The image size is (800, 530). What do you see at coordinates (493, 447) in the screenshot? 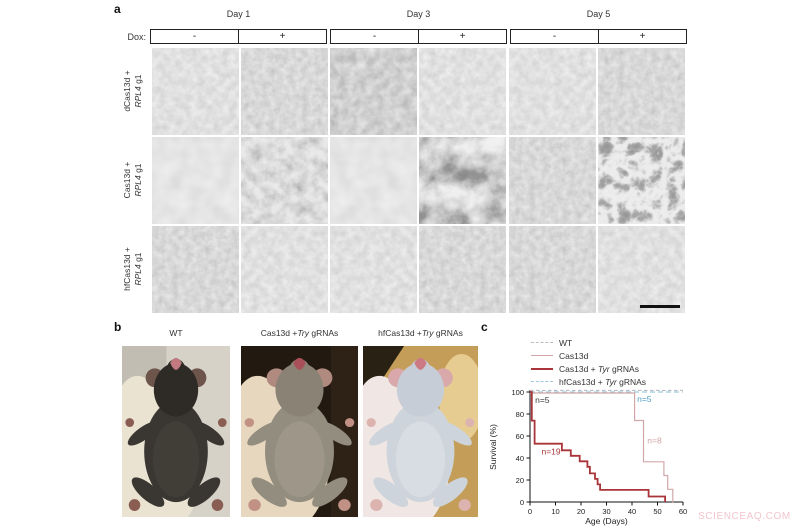
I see `svg-text: Survival (%)` at bounding box center [493, 447].